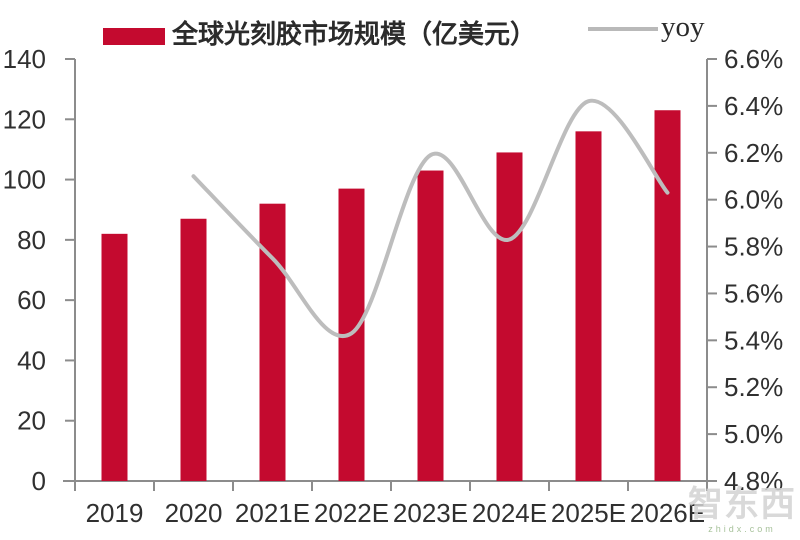  What do you see at coordinates (509, 513) in the screenshot?
I see `x-axis-category-label: 2024E` at bounding box center [509, 513].